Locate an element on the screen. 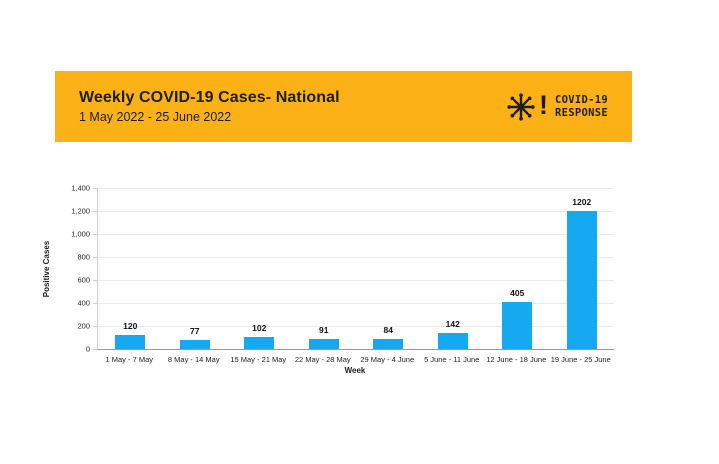 Image resolution: width=719 pixels, height=464 pixels. logo-text-line2: RESPONSE is located at coordinates (581, 112).